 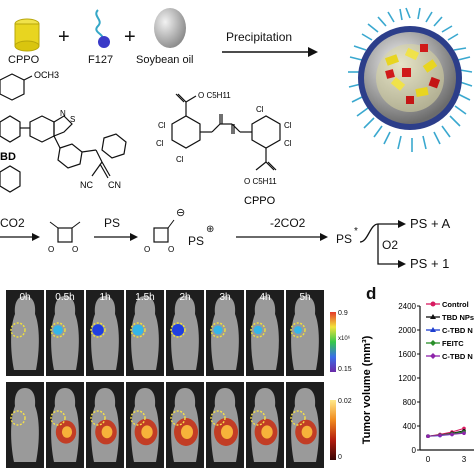 What do you see at coordinates (63, 131) in the screenshot?
I see `tbd-structure: OCH3 N S NC CN BD` at bounding box center [63, 131].